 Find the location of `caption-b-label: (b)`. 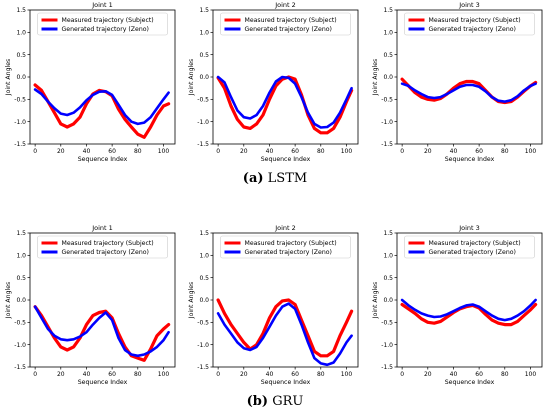

caption-b-label: (b) is located at coordinates (257, 401).